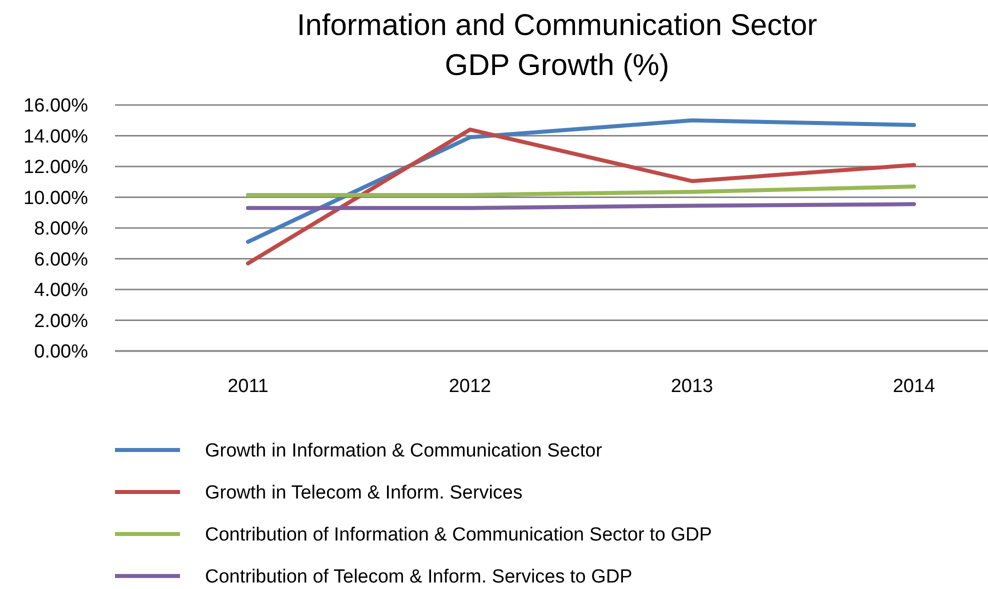 The image size is (988, 589). What do you see at coordinates (61, 259) in the screenshot?
I see `y-tick-label: 6.00%` at bounding box center [61, 259].